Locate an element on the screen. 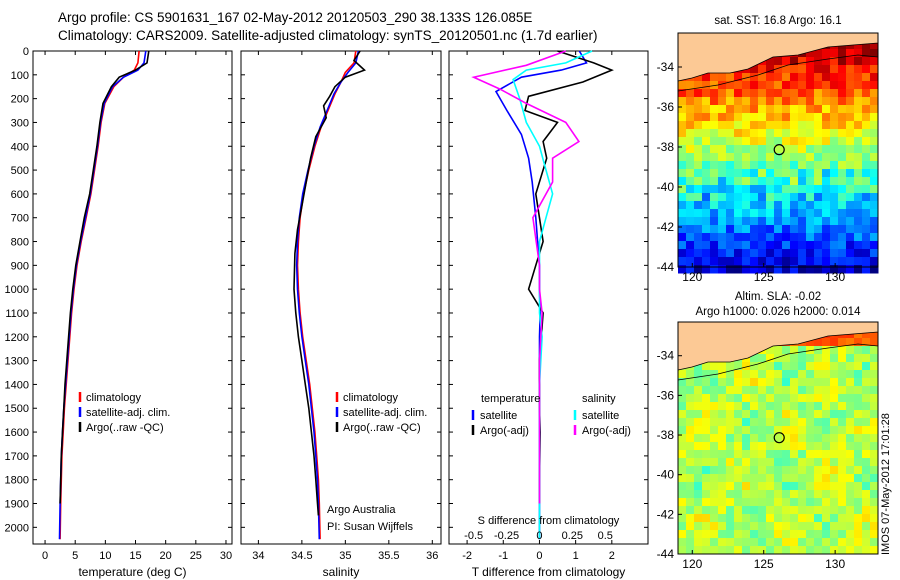 This screenshot has height=580, width=900. map-y-tick-label: -42 is located at coordinates (666, 514).